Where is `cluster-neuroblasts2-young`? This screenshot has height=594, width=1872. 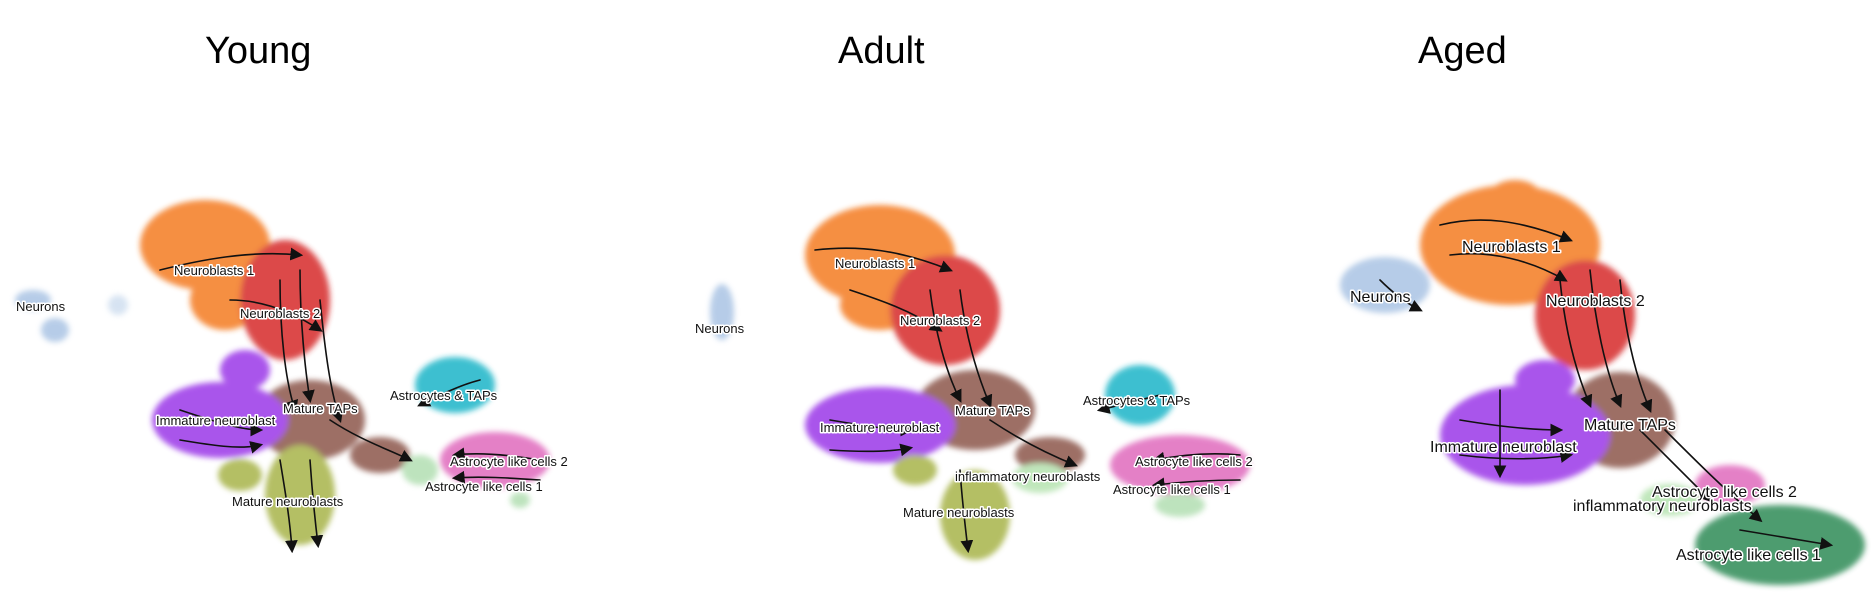
cluster-neuroblasts2-young is located at coordinates (285, 300).